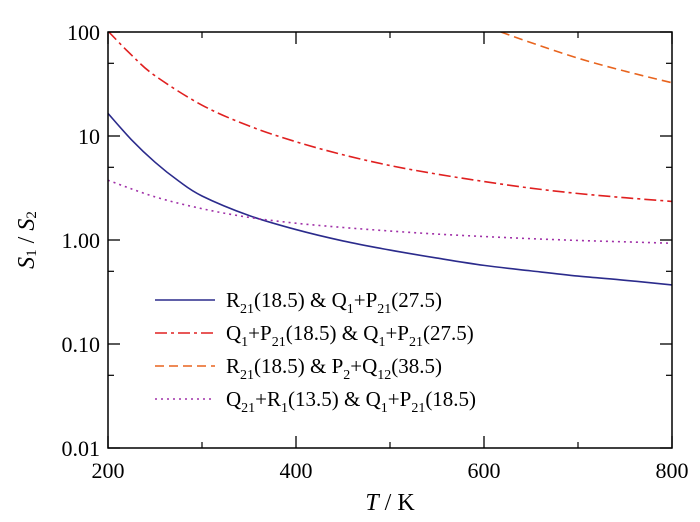  I want to click on x-axis-variable: T, so click(372, 503).